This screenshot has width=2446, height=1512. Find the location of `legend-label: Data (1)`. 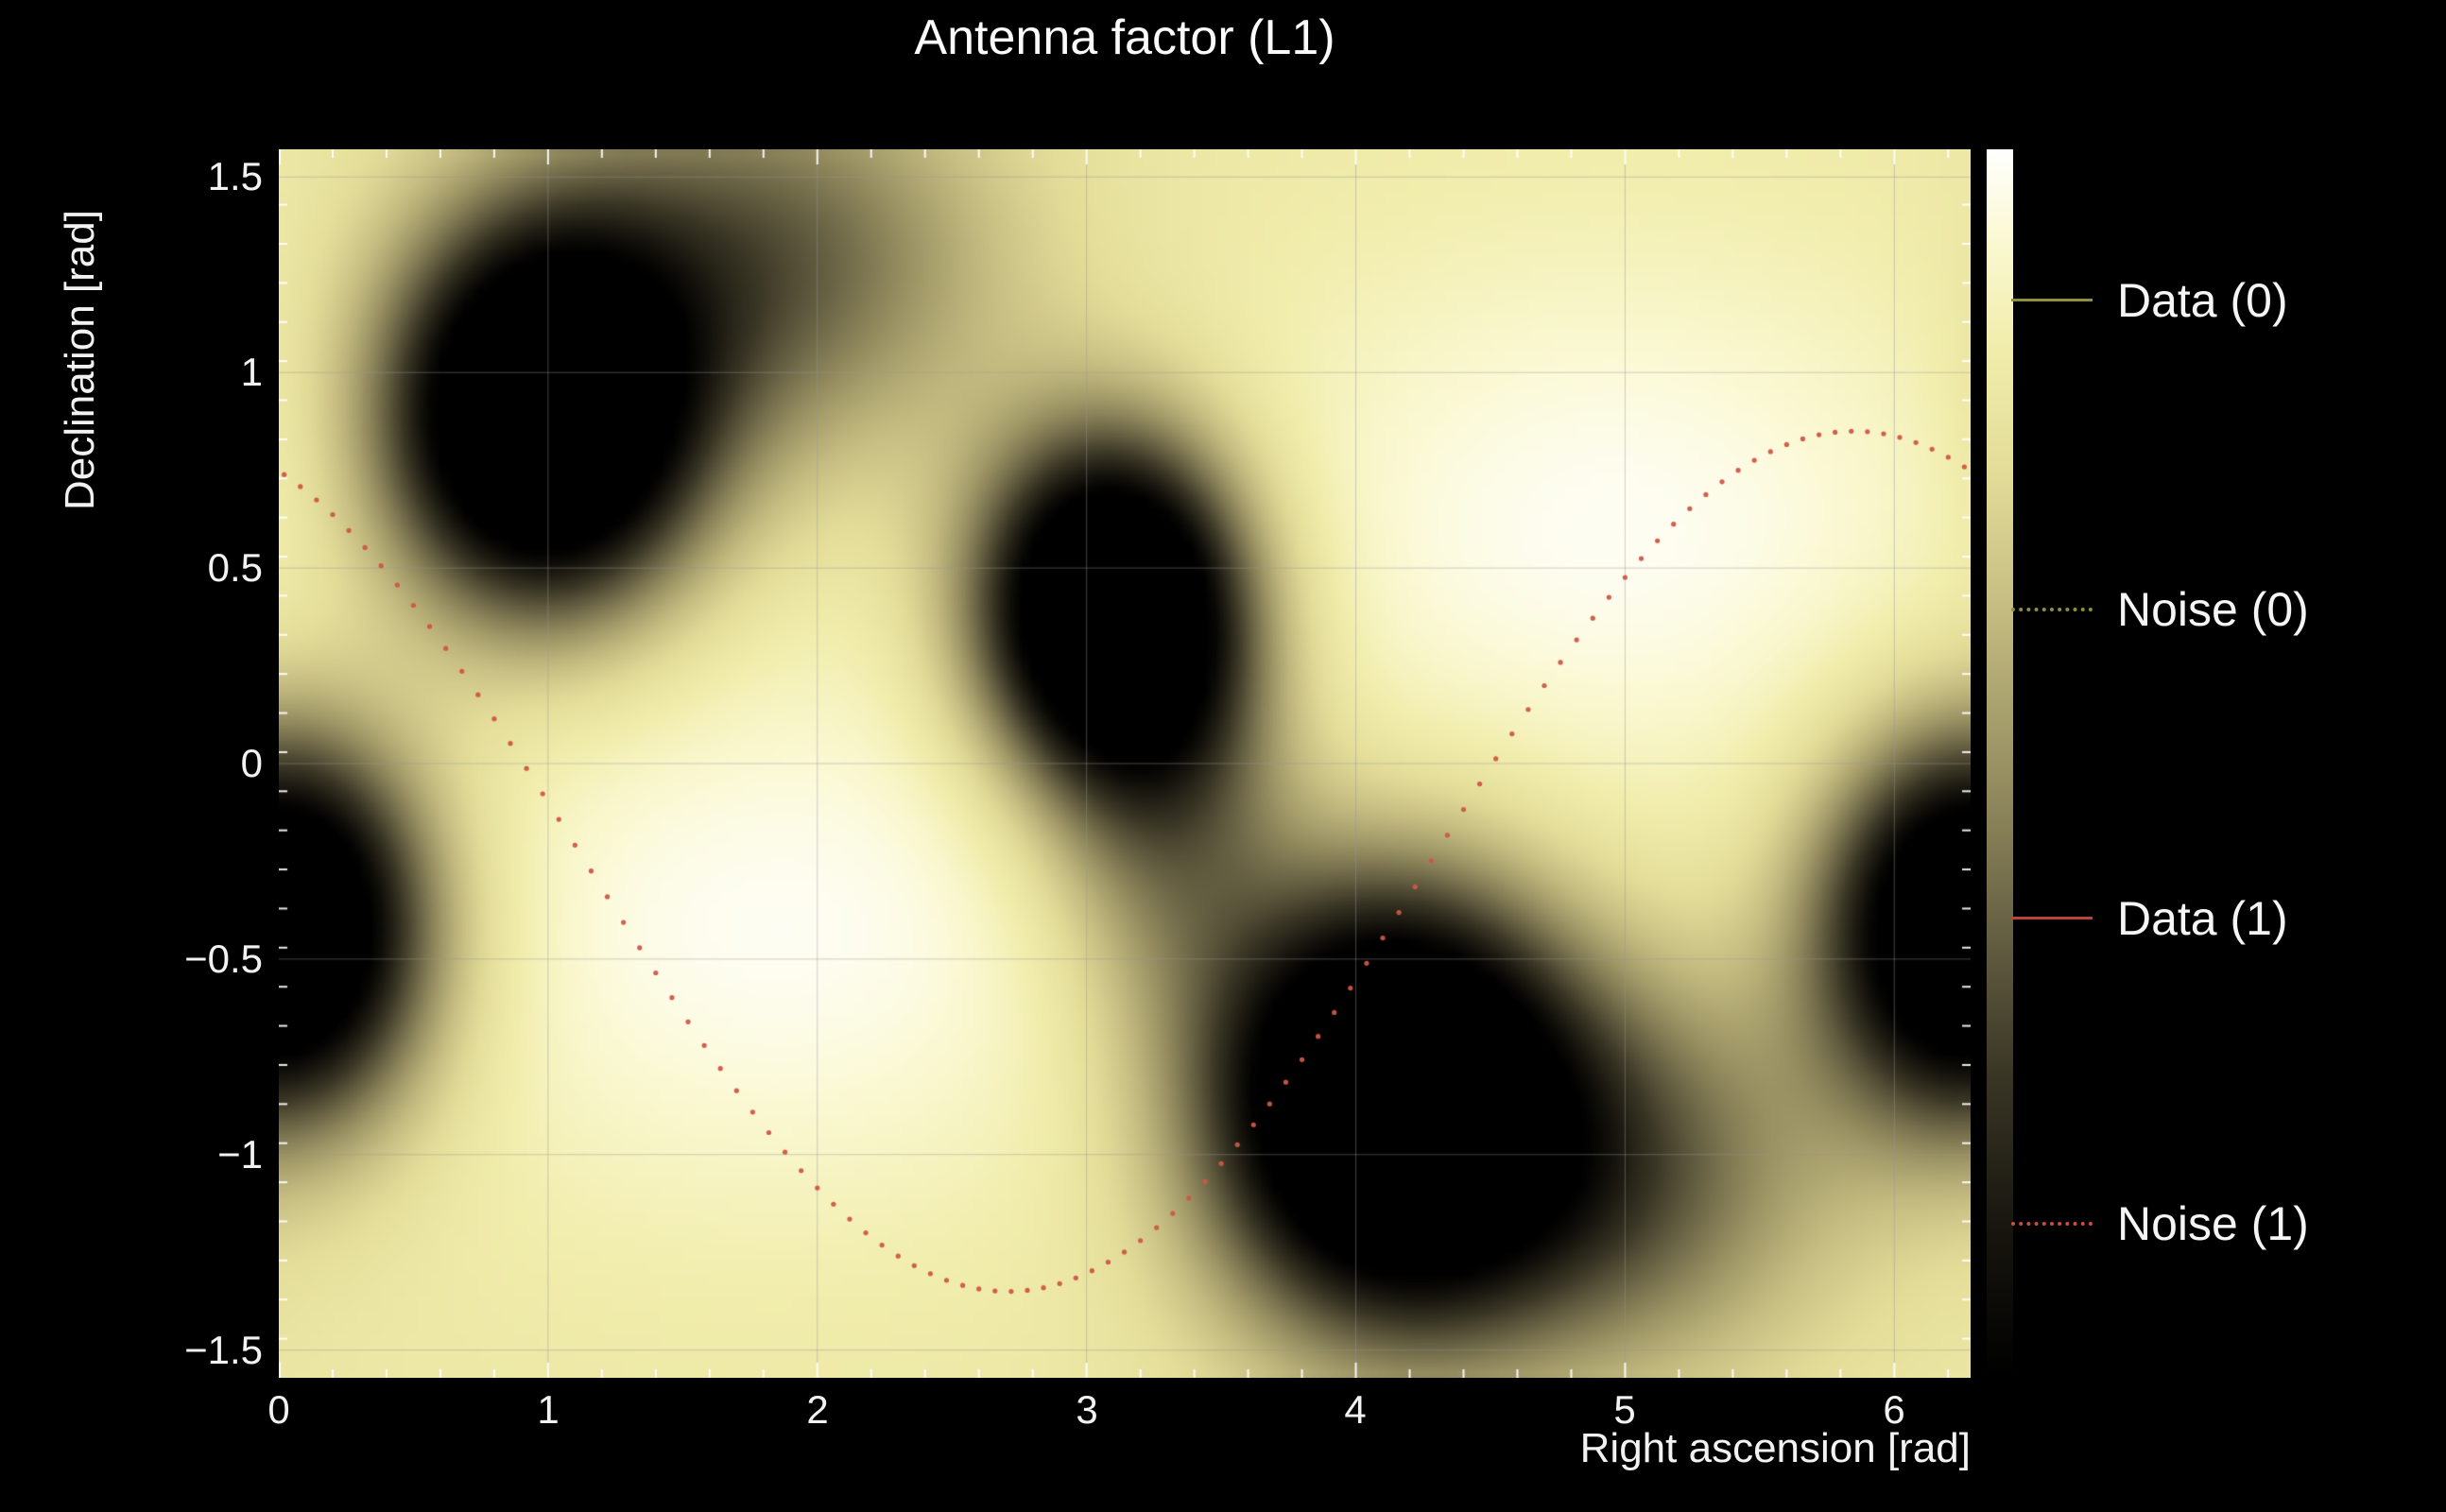

legend-label: Data (1) is located at coordinates (2202, 918).